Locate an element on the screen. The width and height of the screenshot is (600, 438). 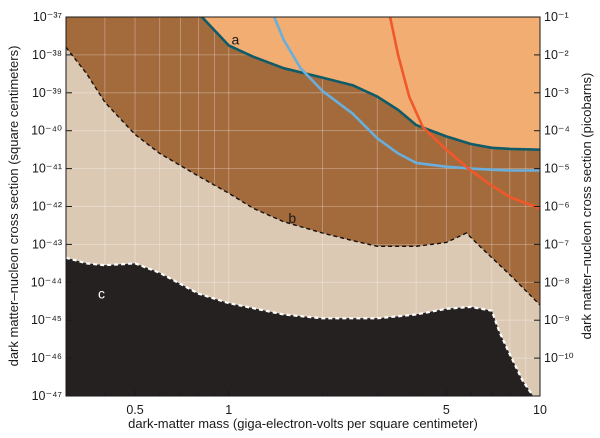
y-tick-label-left: 10⁻³⁷ is located at coordinates (48, 17).